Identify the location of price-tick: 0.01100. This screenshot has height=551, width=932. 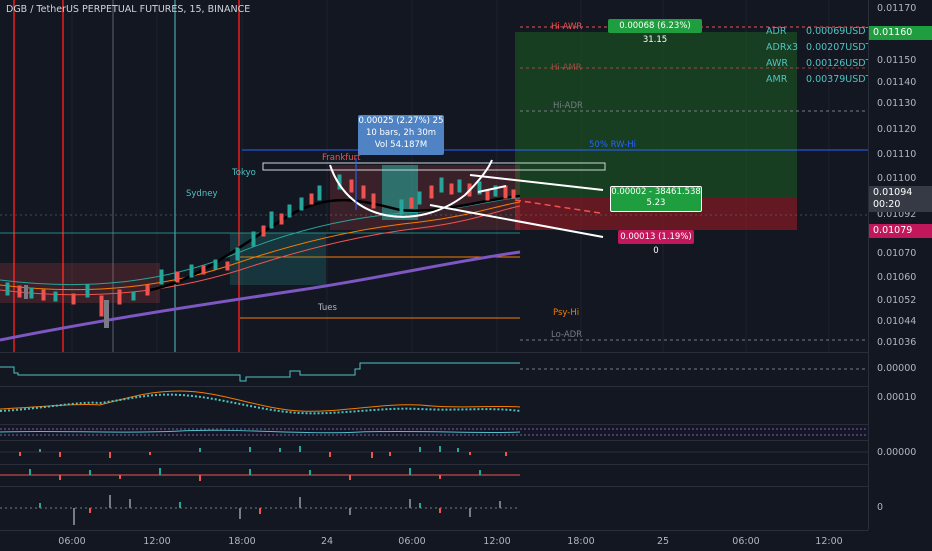
(897, 178).